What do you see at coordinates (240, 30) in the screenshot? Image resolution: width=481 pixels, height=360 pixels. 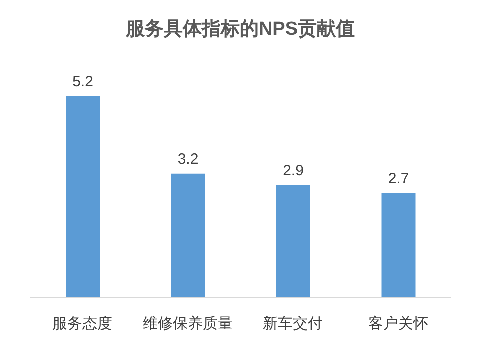 I see `chart-title: 服务具体指标的NPS贡献值` at bounding box center [240, 30].